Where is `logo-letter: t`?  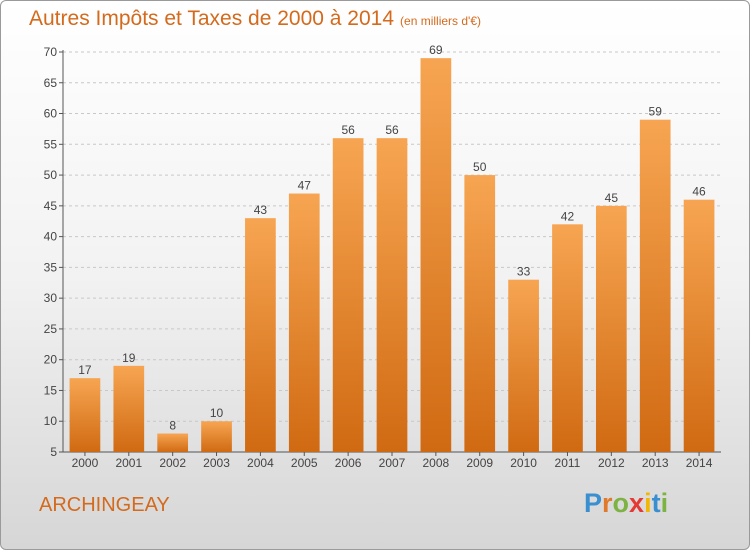
logo-letter: t is located at coordinates (656, 503).